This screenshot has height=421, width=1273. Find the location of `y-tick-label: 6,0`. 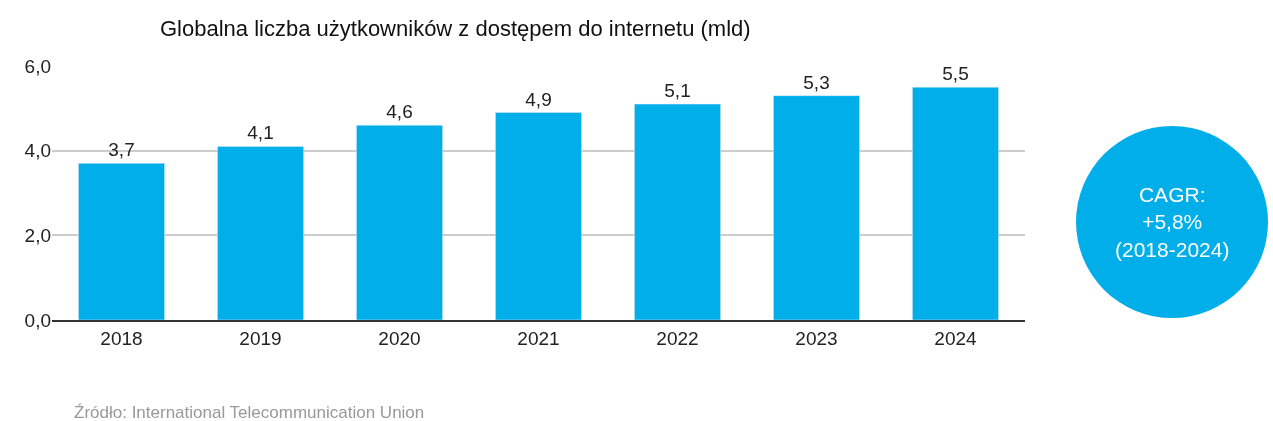

y-tick-label: 6,0 is located at coordinates (37, 66).